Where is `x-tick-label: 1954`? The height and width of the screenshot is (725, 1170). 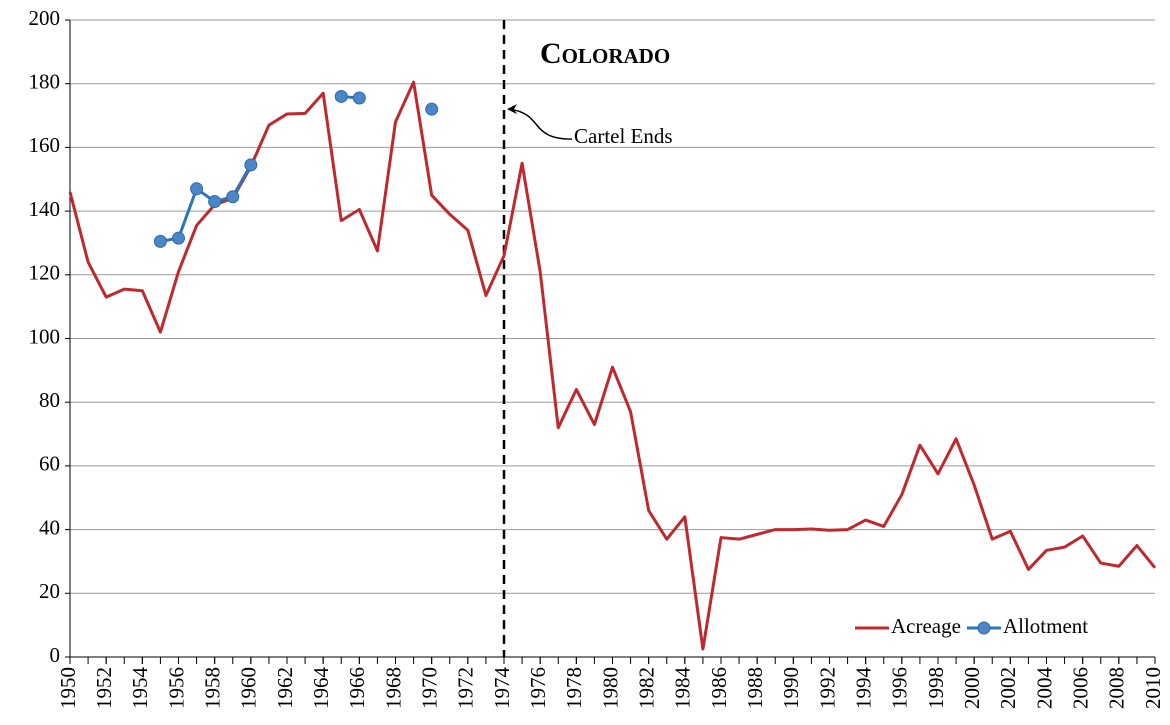 x-tick-label: 1954 is located at coordinates (140, 688).